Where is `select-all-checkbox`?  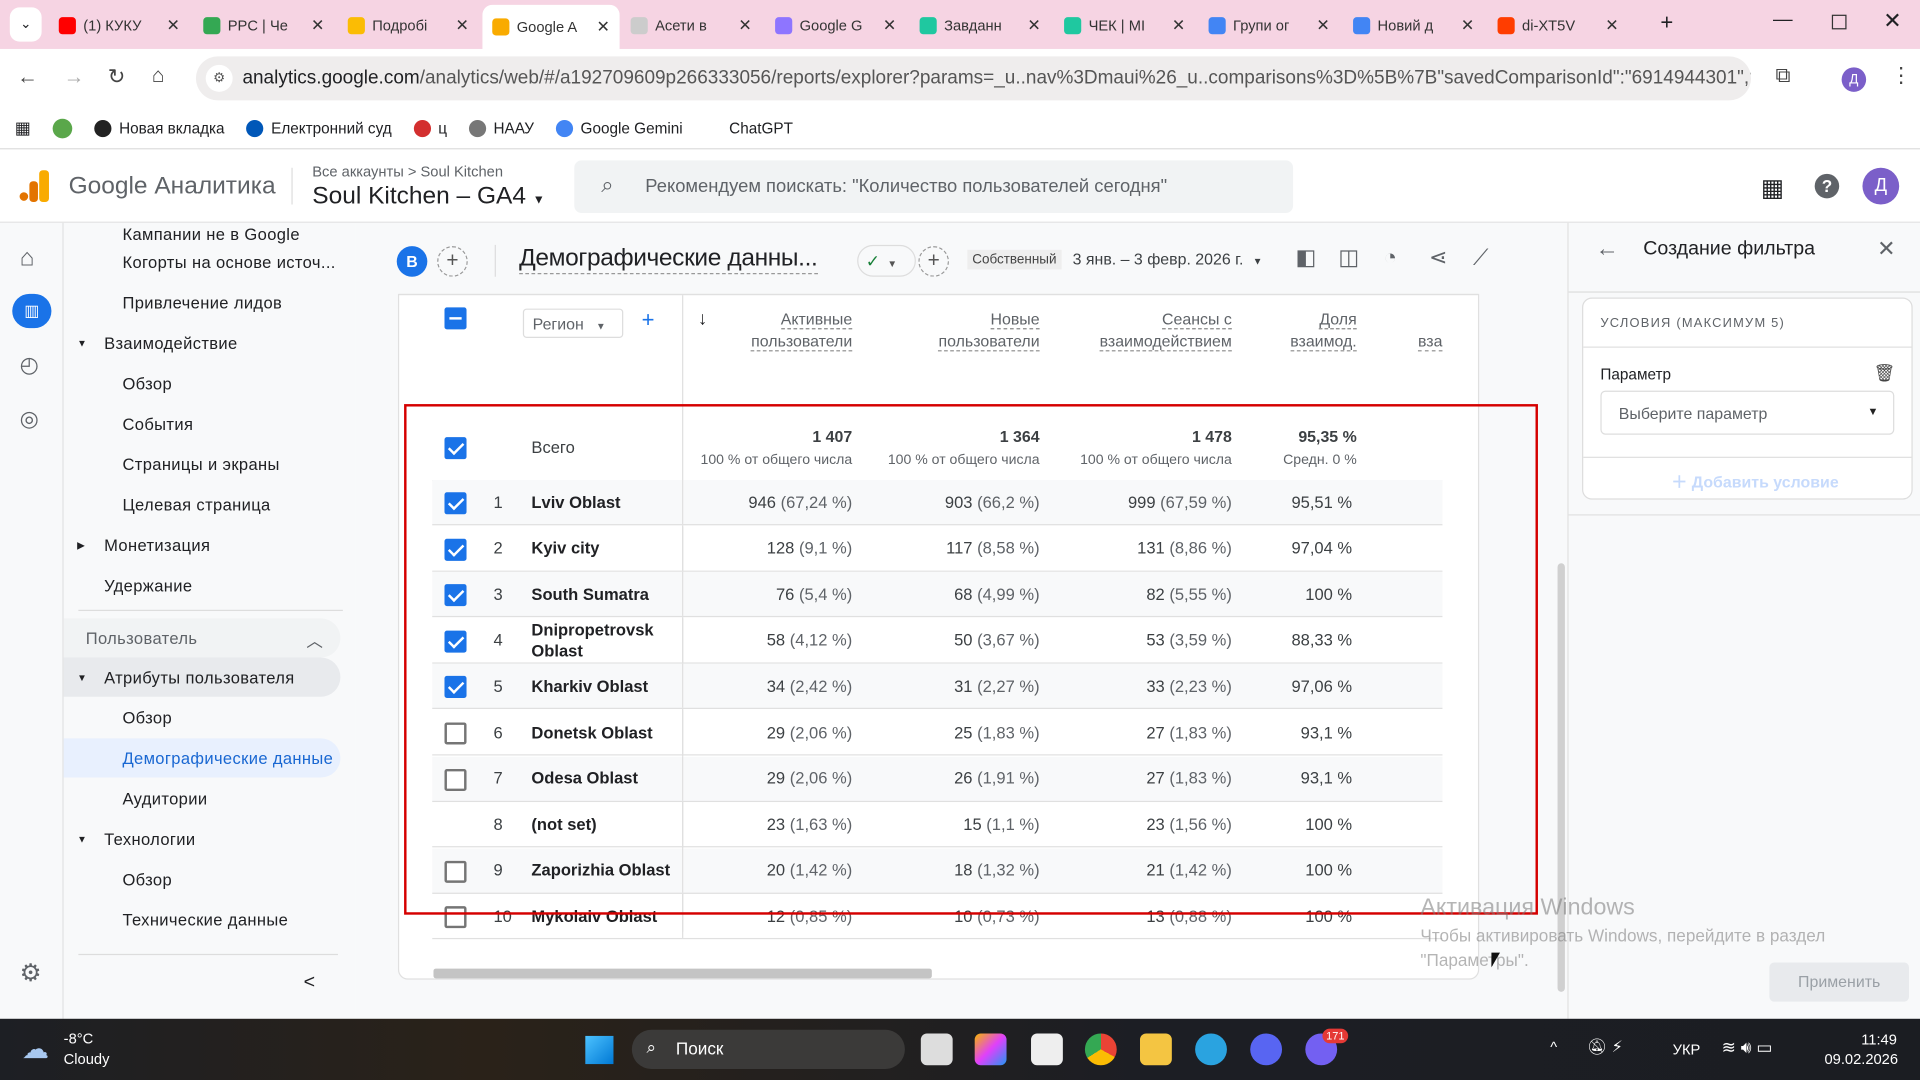 select-all-checkbox is located at coordinates (455, 318).